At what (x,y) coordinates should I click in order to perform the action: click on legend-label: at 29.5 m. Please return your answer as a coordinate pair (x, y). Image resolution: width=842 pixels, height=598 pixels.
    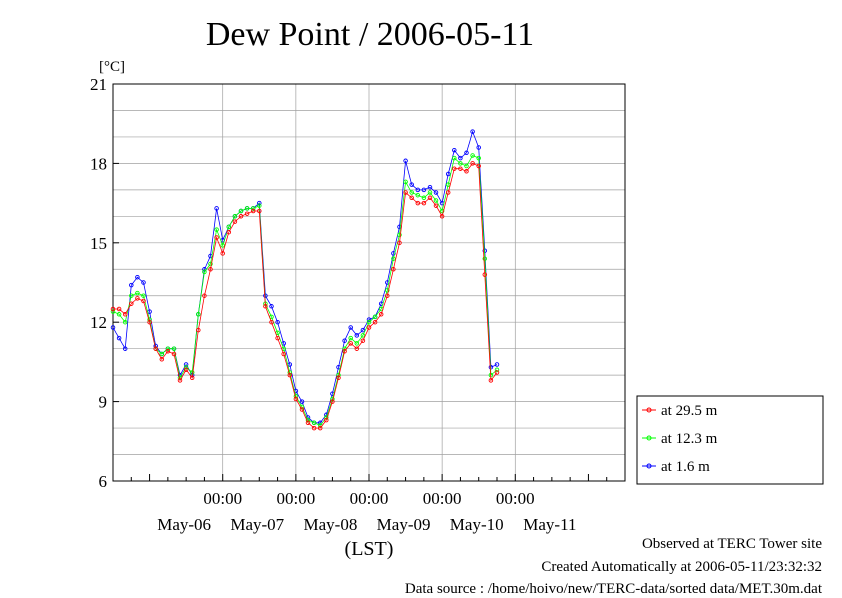
    Looking at the image, I should click on (689, 411).